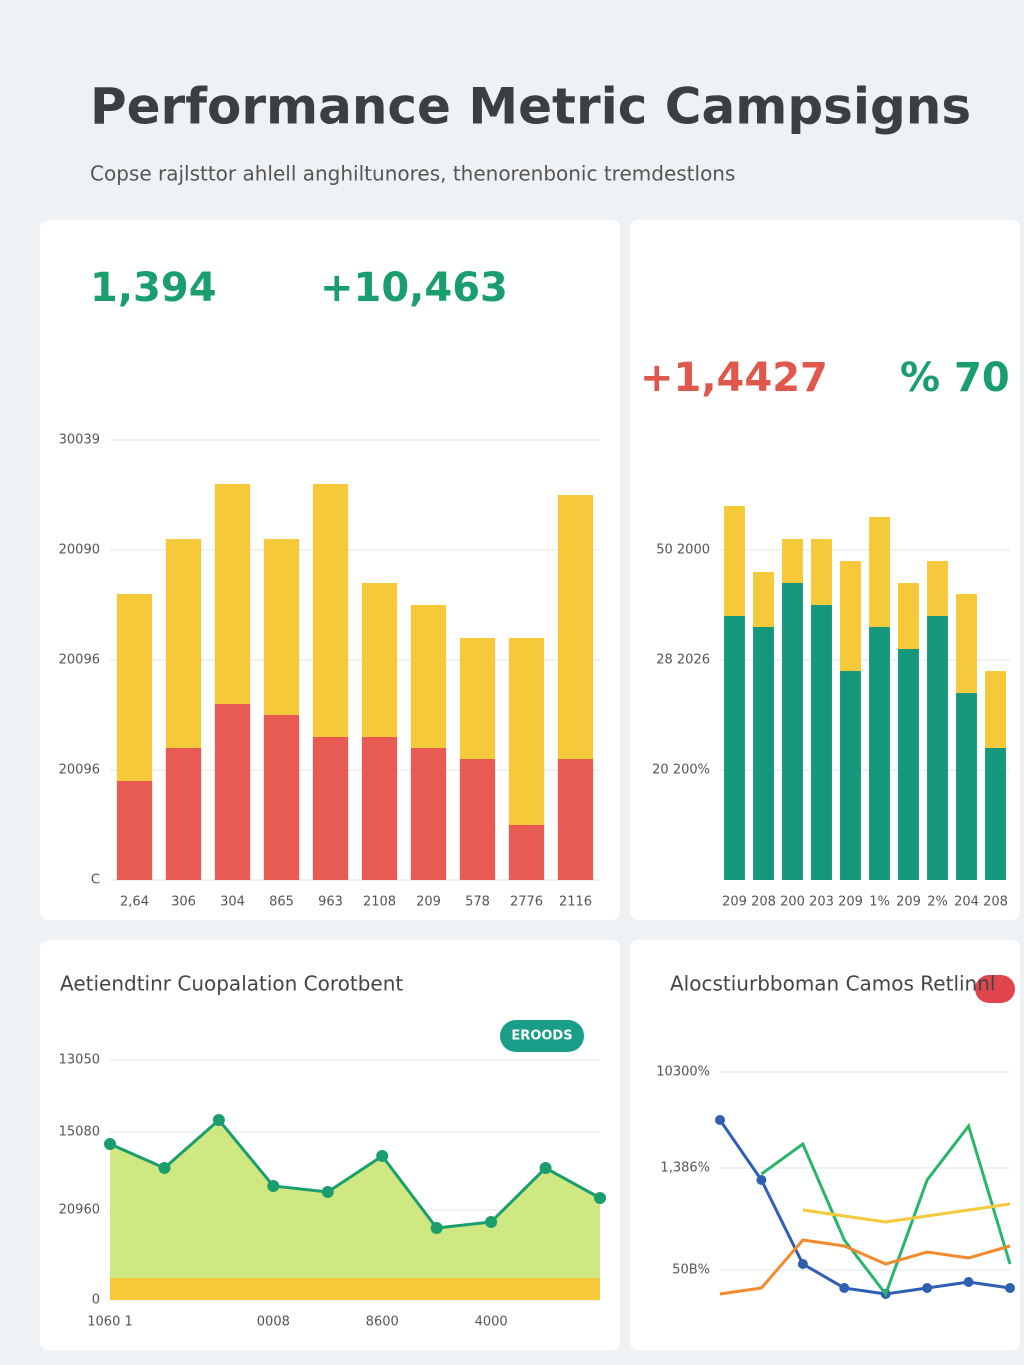 This screenshot has height=1365, width=1024. Describe the element at coordinates (491, 1322) in the screenshot. I see `x-tick-label: 4000` at that location.